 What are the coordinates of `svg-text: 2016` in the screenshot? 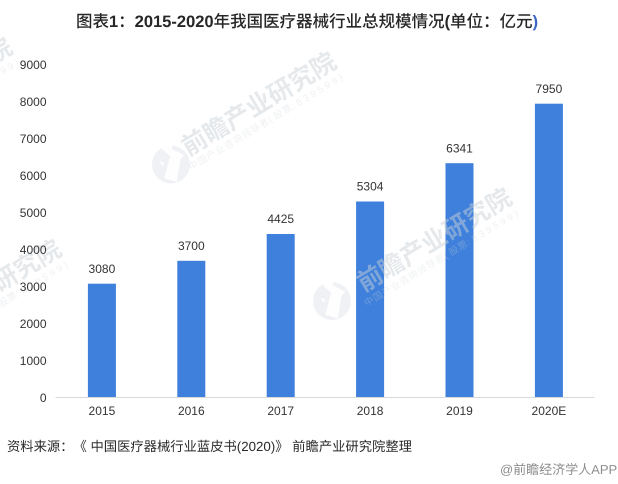 It's located at (191, 411).